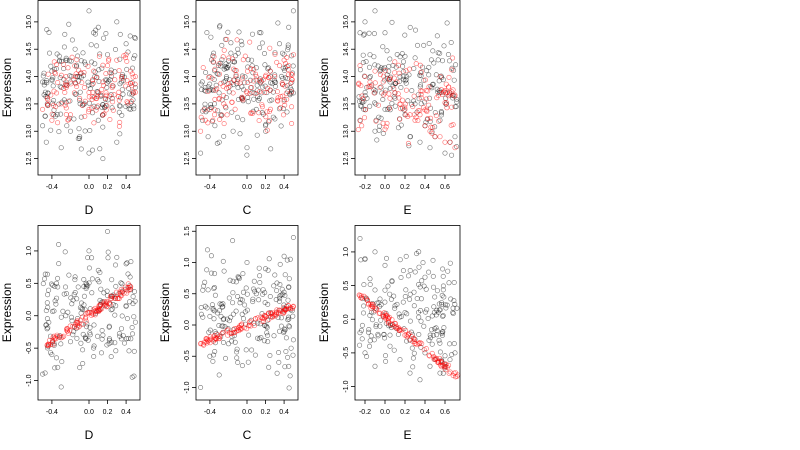 The height and width of the screenshot is (450, 800). What do you see at coordinates (89, 210) in the screenshot?
I see `x-axis-label: D` at bounding box center [89, 210].